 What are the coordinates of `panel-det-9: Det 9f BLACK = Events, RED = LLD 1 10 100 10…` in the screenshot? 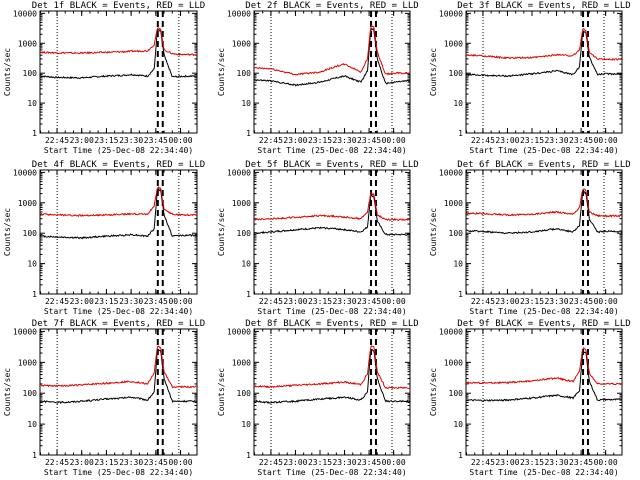 It's located at (530, 398).